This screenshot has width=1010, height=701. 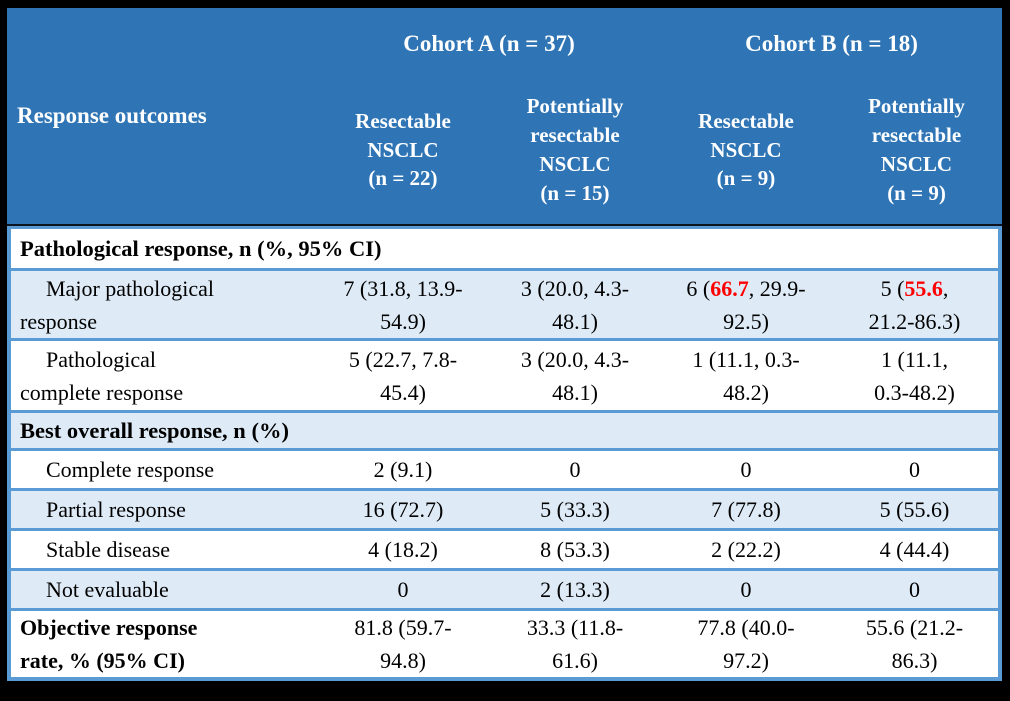 I want to click on cell-value: 5 (33.3), so click(x=575, y=508).